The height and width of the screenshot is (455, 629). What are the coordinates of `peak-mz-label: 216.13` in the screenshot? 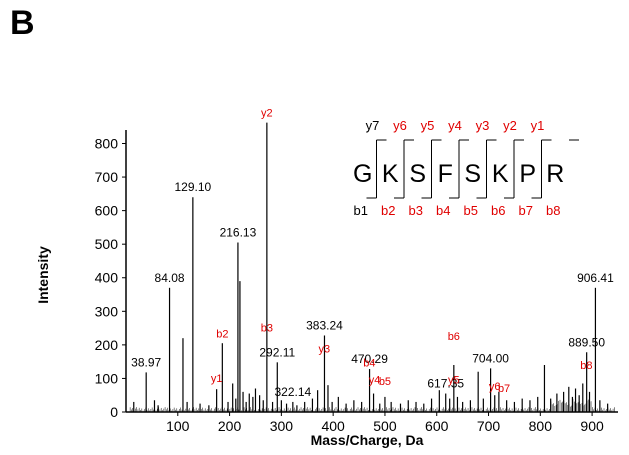 It's located at (238, 233).